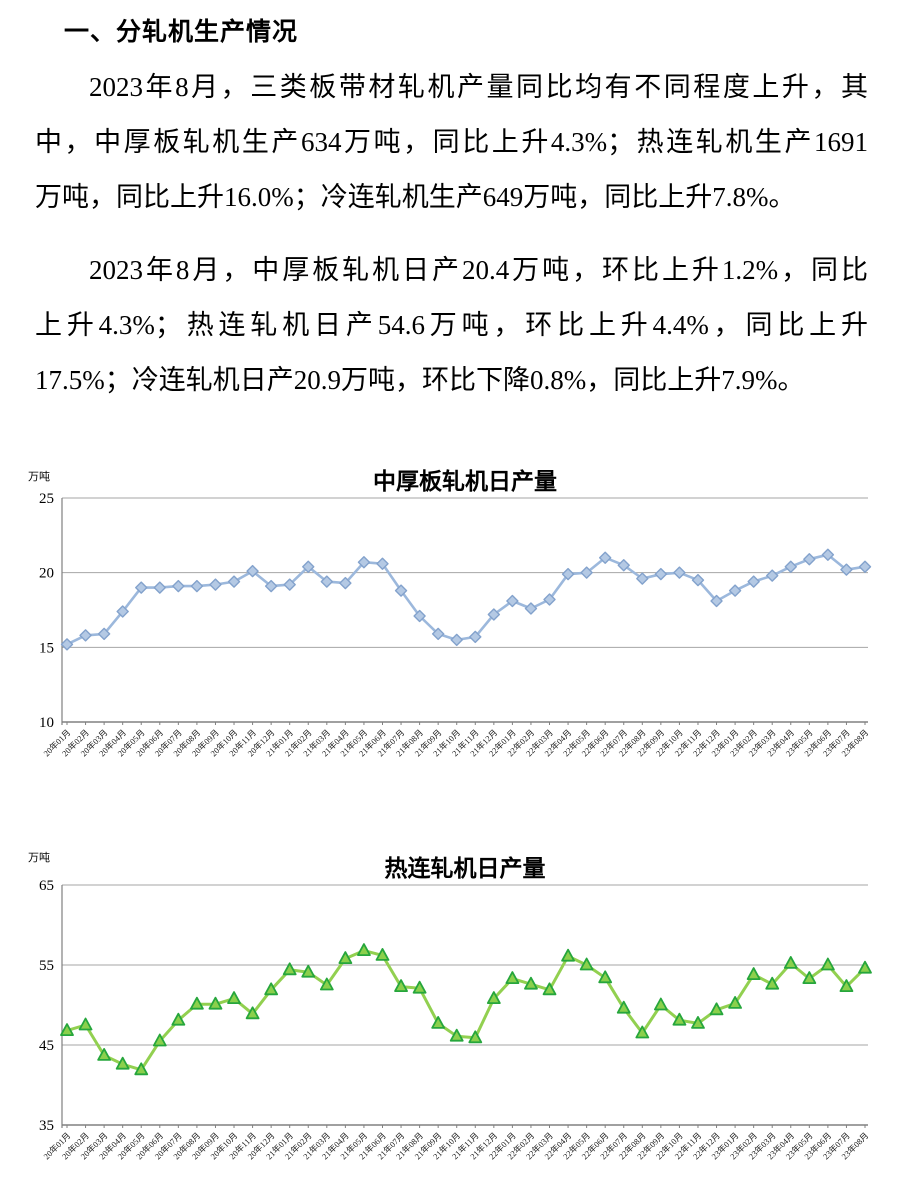 This screenshot has height=1187, width=900. Describe the element at coordinates (46, 574) in the screenshot. I see `y-axis-tick-label: 20` at that location.